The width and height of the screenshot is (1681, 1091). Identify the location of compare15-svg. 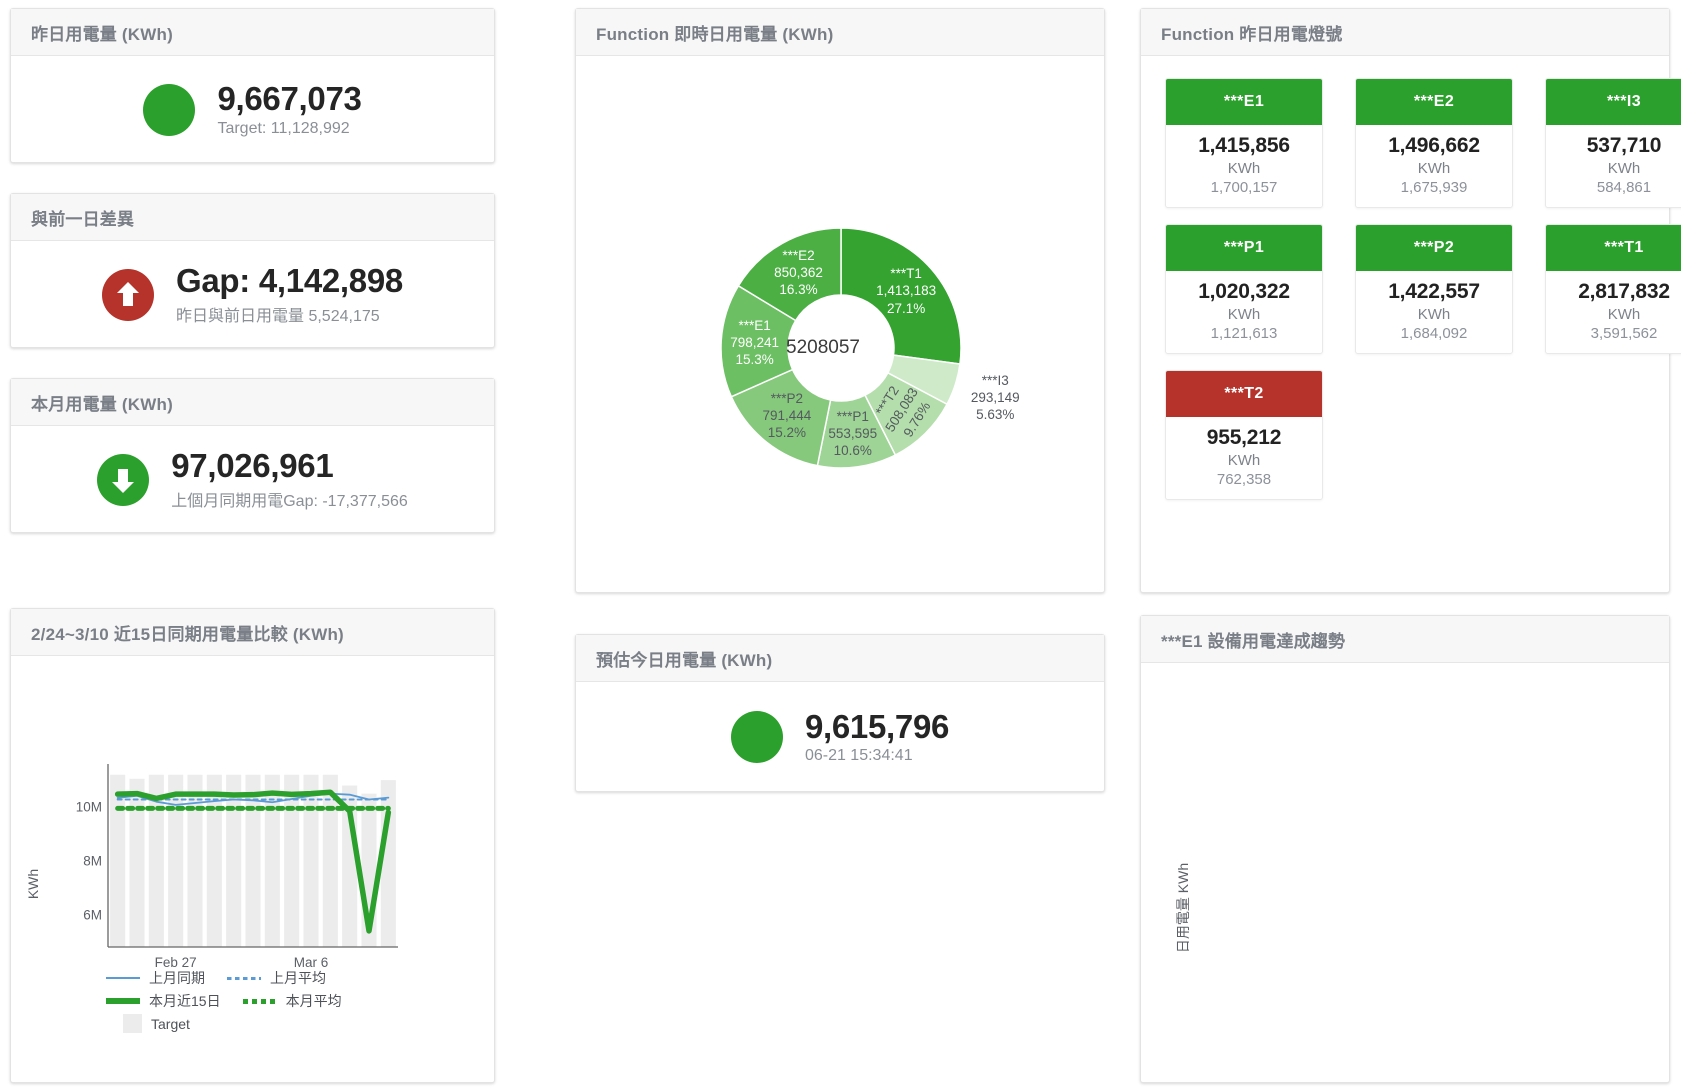
(252, 856).